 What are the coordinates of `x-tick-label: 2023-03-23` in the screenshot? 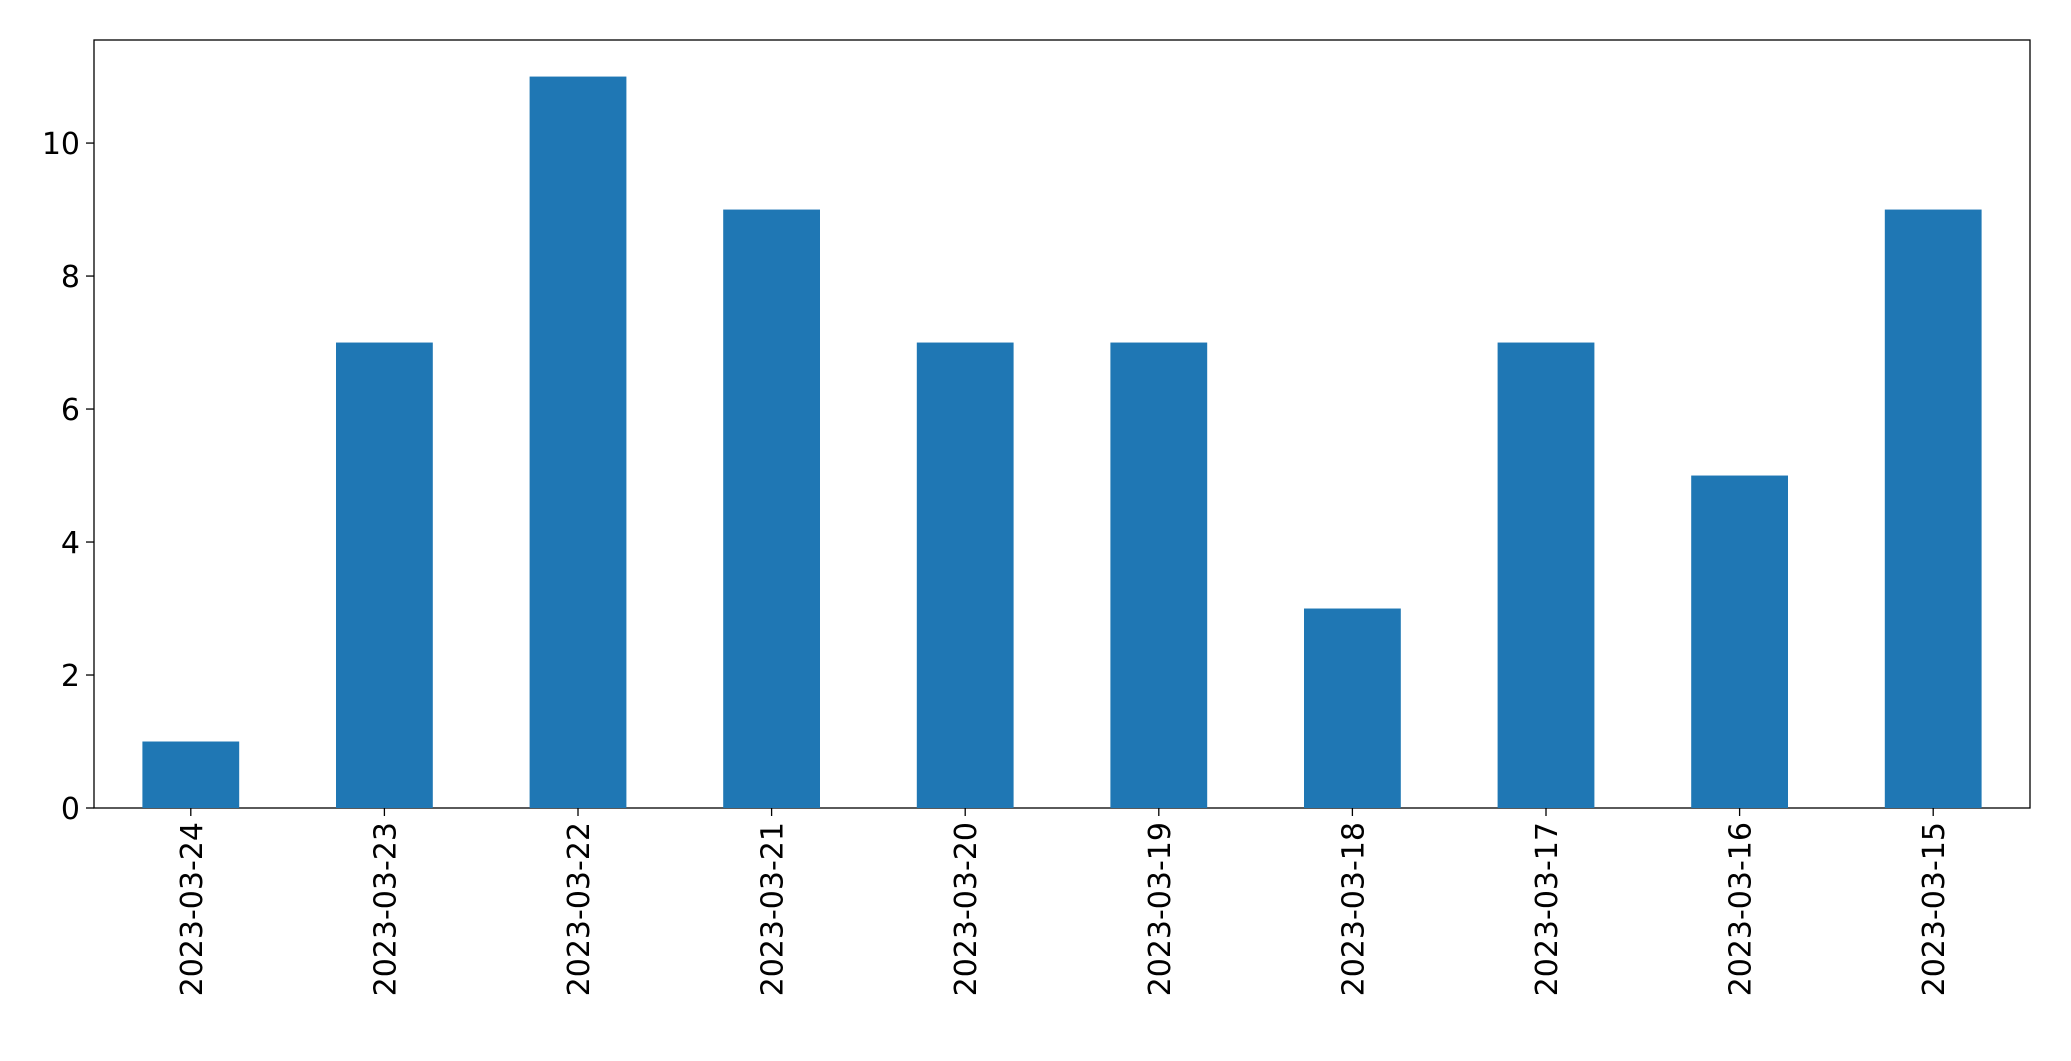 It's located at (385, 909).